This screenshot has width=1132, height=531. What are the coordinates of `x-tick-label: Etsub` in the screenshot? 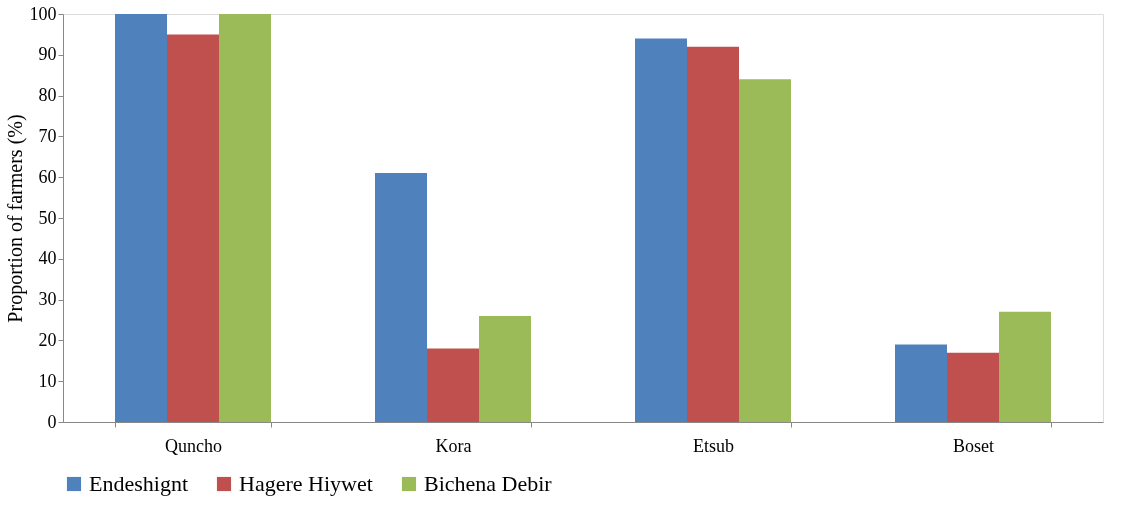 It's located at (713, 445).